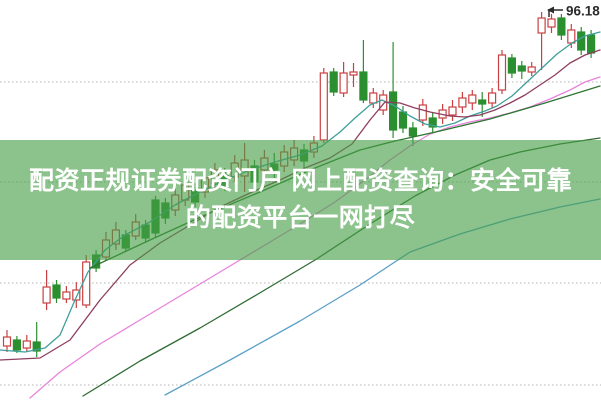  Describe the element at coordinates (583, 11) in the screenshot. I see `price-annotation-label: 96.18` at that location.